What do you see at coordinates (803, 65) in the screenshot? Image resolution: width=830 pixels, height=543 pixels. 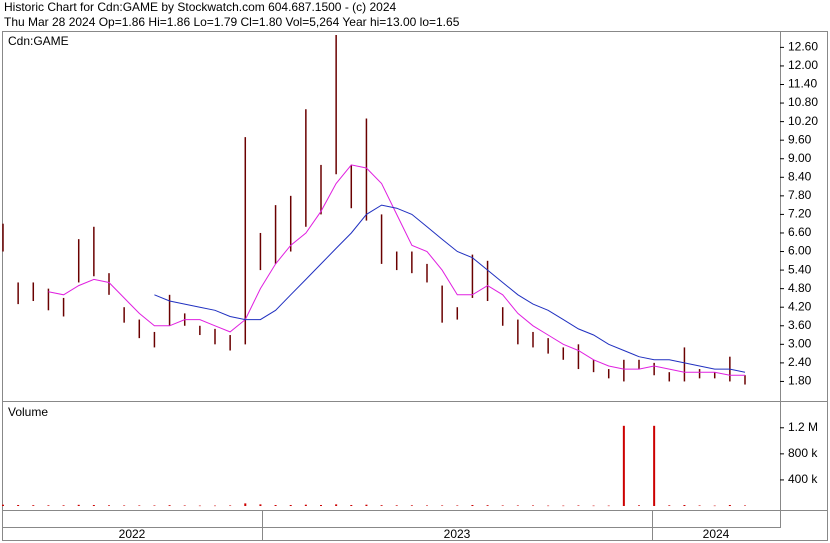 I see `y-tick-label: 12.00` at bounding box center [803, 65].